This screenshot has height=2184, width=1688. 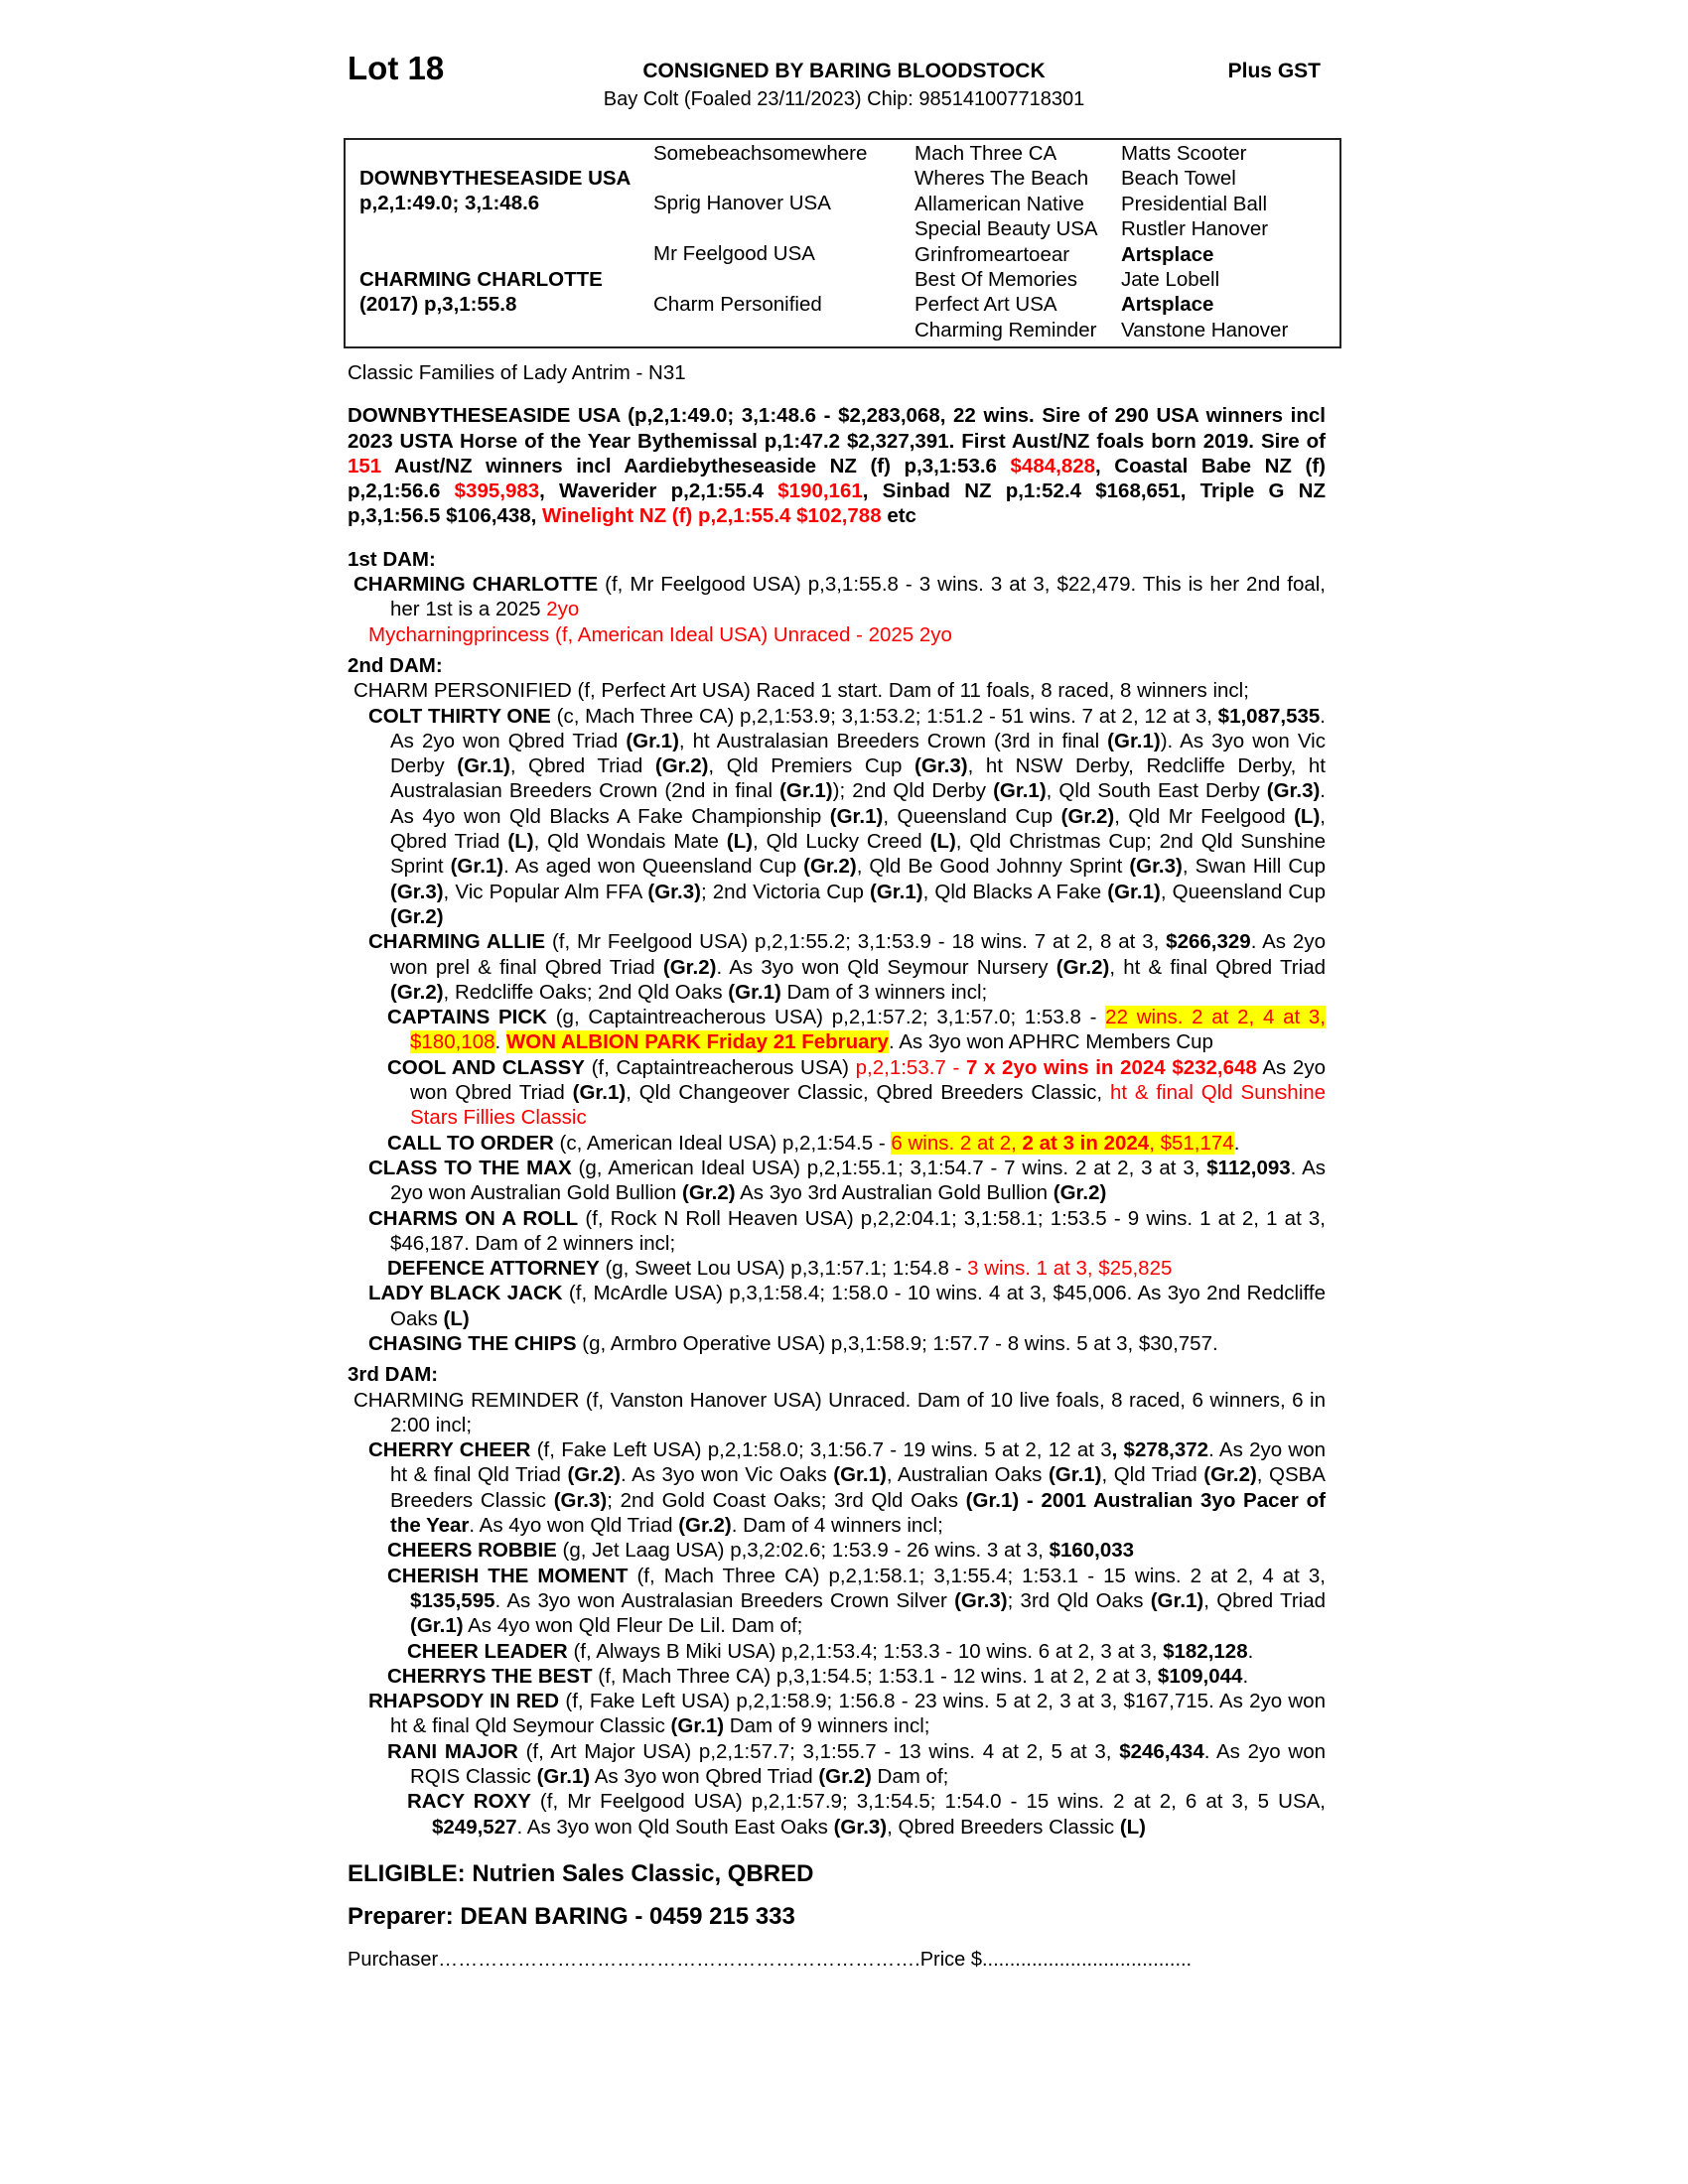 What do you see at coordinates (837, 1526) in the screenshot?
I see `text-run: . Dam of 4 winners incl;` at bounding box center [837, 1526].